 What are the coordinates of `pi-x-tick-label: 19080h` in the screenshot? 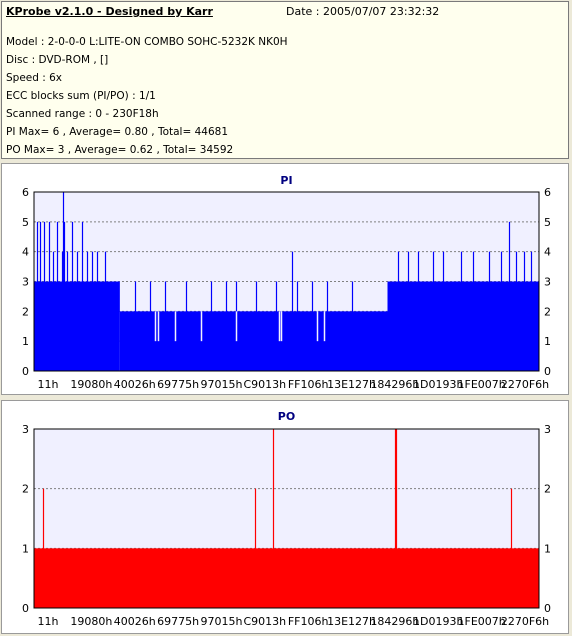 It's located at (91, 384).